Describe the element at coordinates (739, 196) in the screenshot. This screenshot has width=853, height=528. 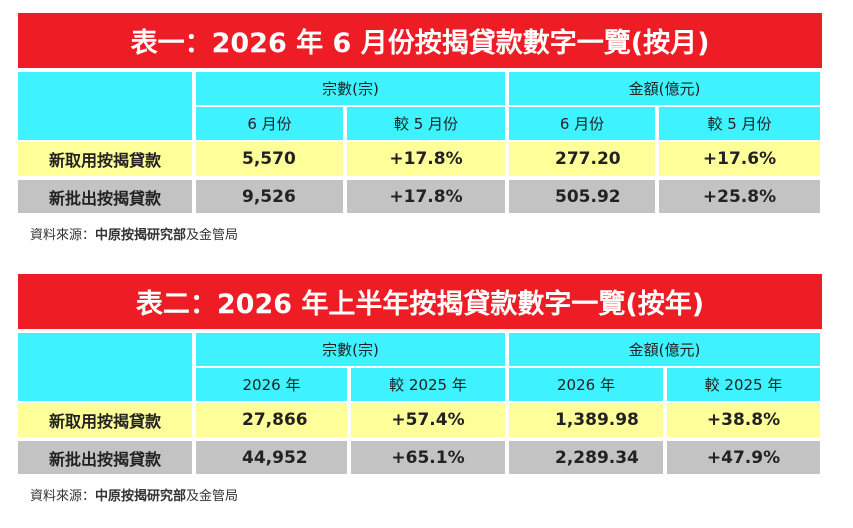
I see `cell-value: +25.8%` at that location.